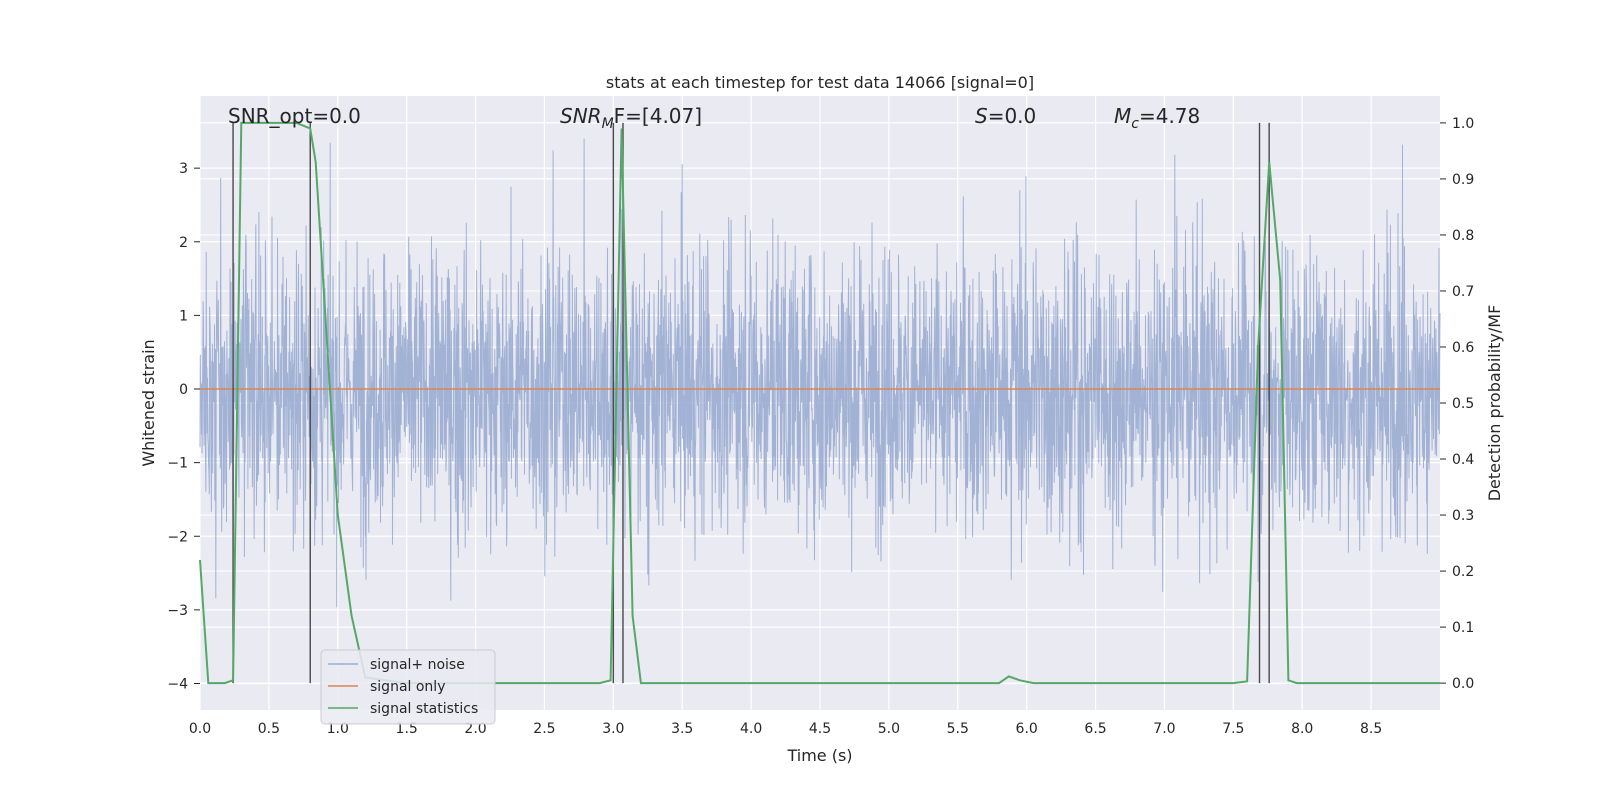  I want to click on y2-tick-label: 0.4, so click(1463, 460).